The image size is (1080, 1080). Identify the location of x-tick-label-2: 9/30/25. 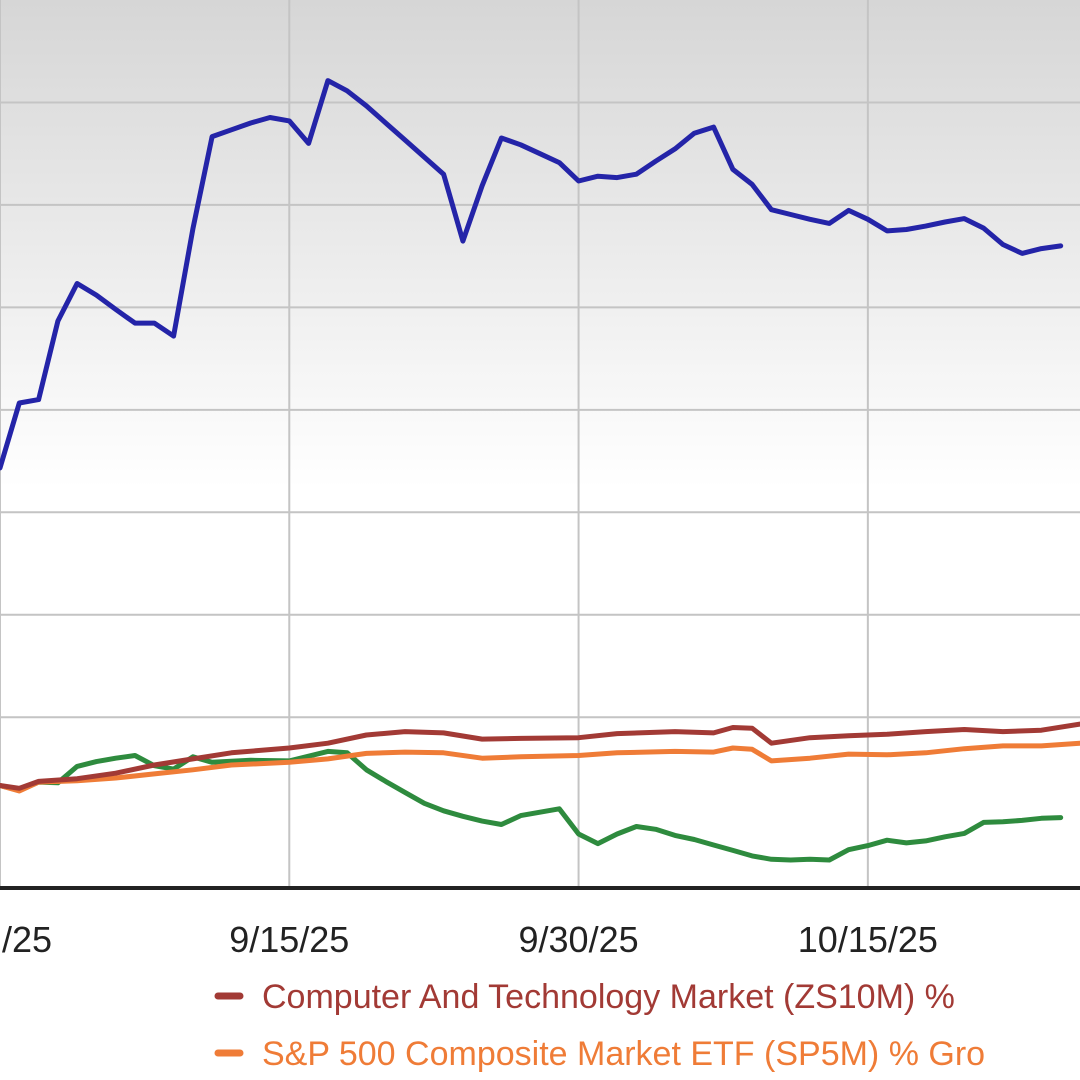
(579, 939).